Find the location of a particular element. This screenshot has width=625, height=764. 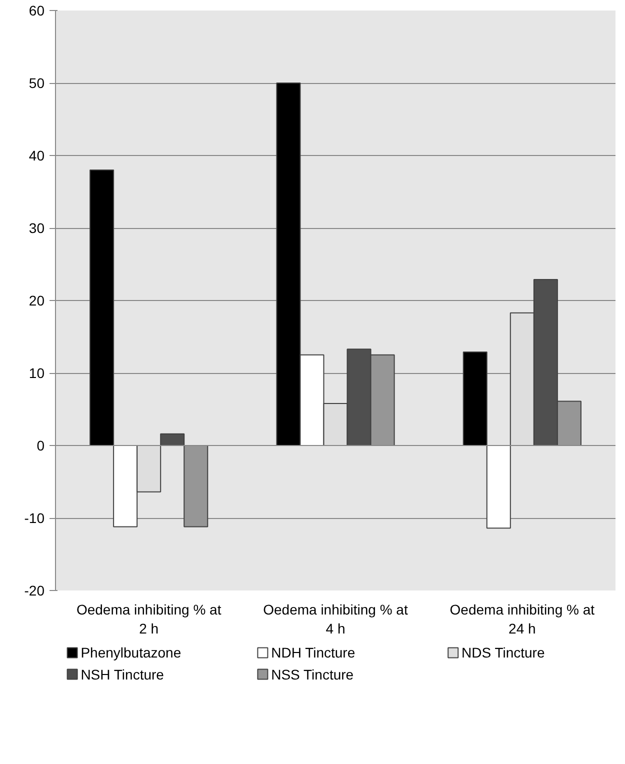

y-tick-label: 60 is located at coordinates (36, 10).